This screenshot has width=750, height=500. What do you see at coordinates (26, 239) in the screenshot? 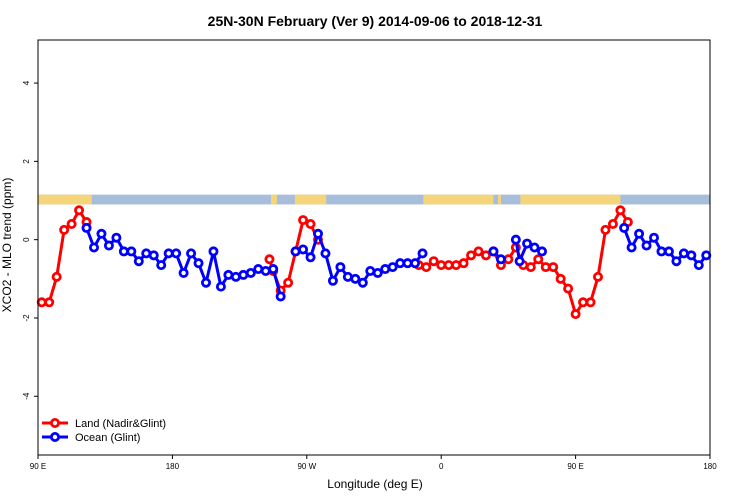
I see `y-tick-label: 0` at bounding box center [26, 239].